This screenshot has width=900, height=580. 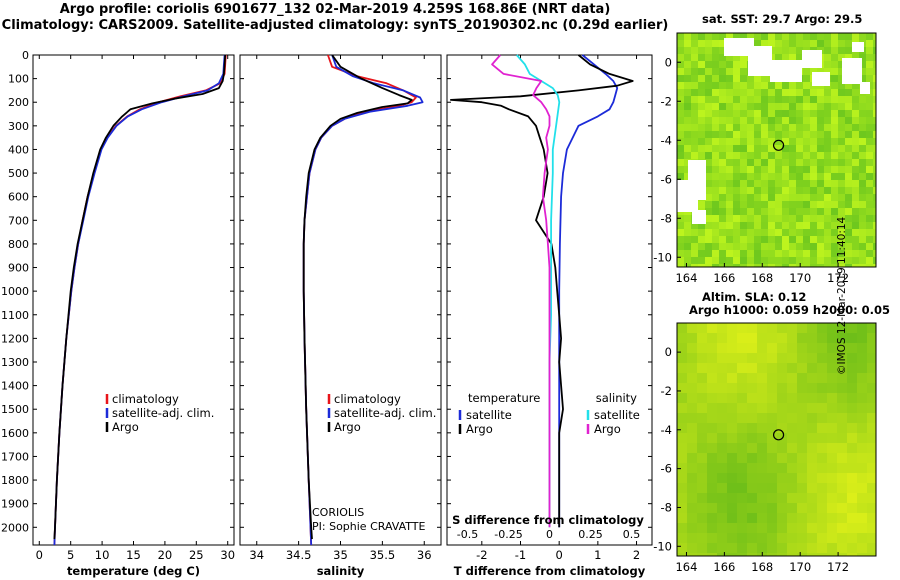 What do you see at coordinates (616, 398) in the screenshot?
I see `legend-title-salinity: salinity` at bounding box center [616, 398].